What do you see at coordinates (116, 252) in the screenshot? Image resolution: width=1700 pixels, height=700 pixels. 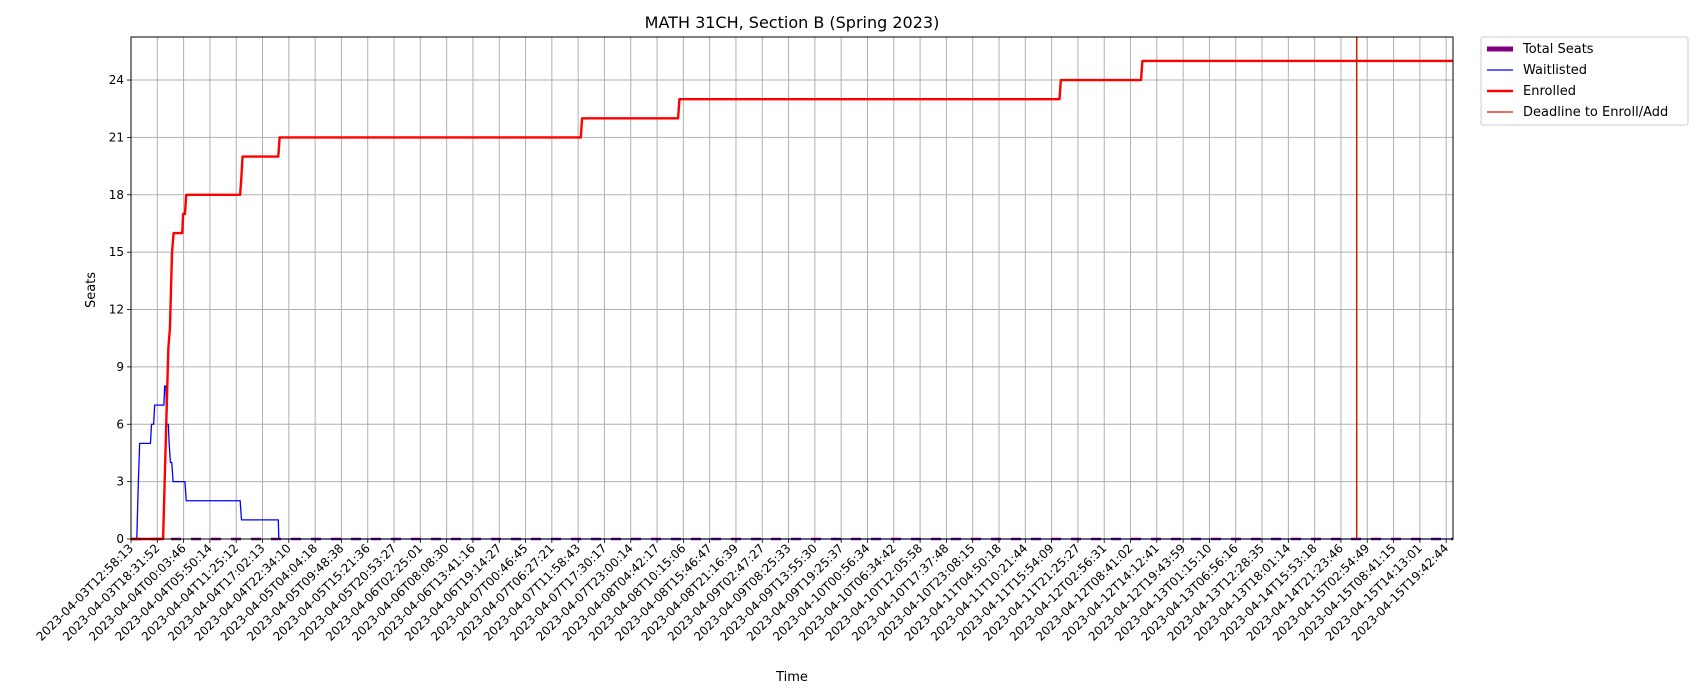 I see `y-tick-label: 15` at bounding box center [116, 252].